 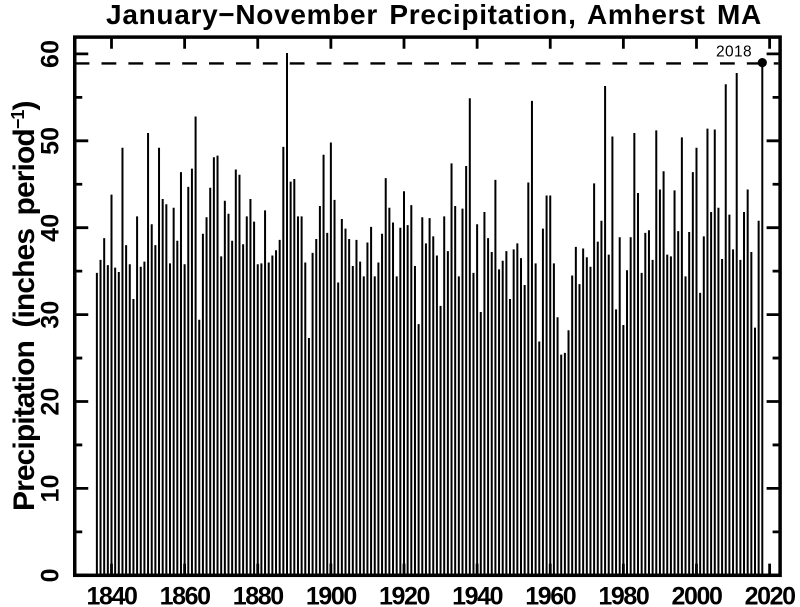 What do you see at coordinates (623, 595) in the screenshot?
I see `svg-text: 1980` at bounding box center [623, 595].